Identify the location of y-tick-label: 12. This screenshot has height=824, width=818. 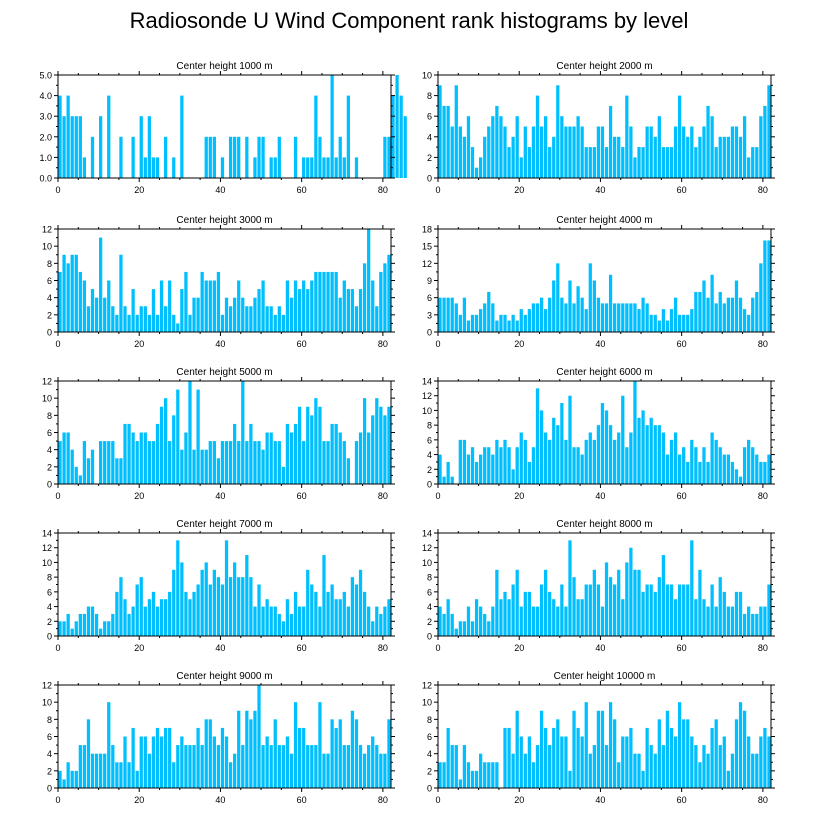
(47, 548).